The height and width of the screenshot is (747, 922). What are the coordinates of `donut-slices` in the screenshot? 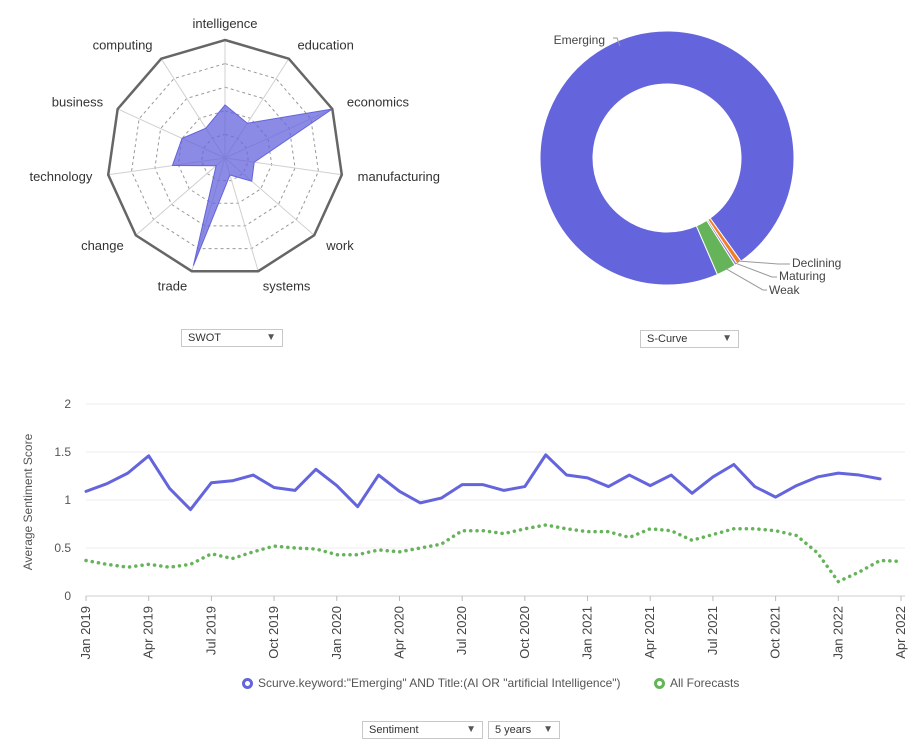 It's located at (667, 158).